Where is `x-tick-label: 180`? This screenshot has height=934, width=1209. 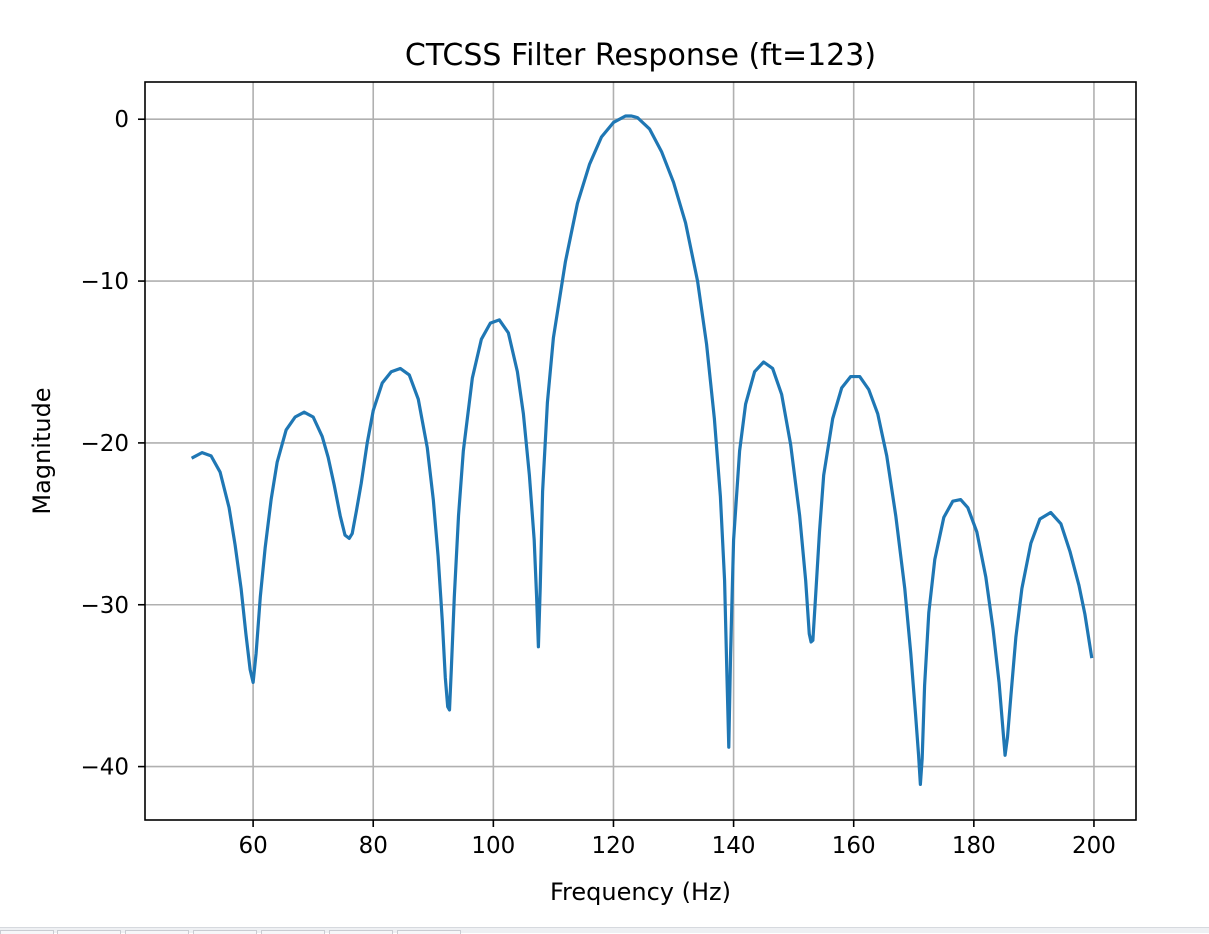 x-tick-label: 180 is located at coordinates (974, 846).